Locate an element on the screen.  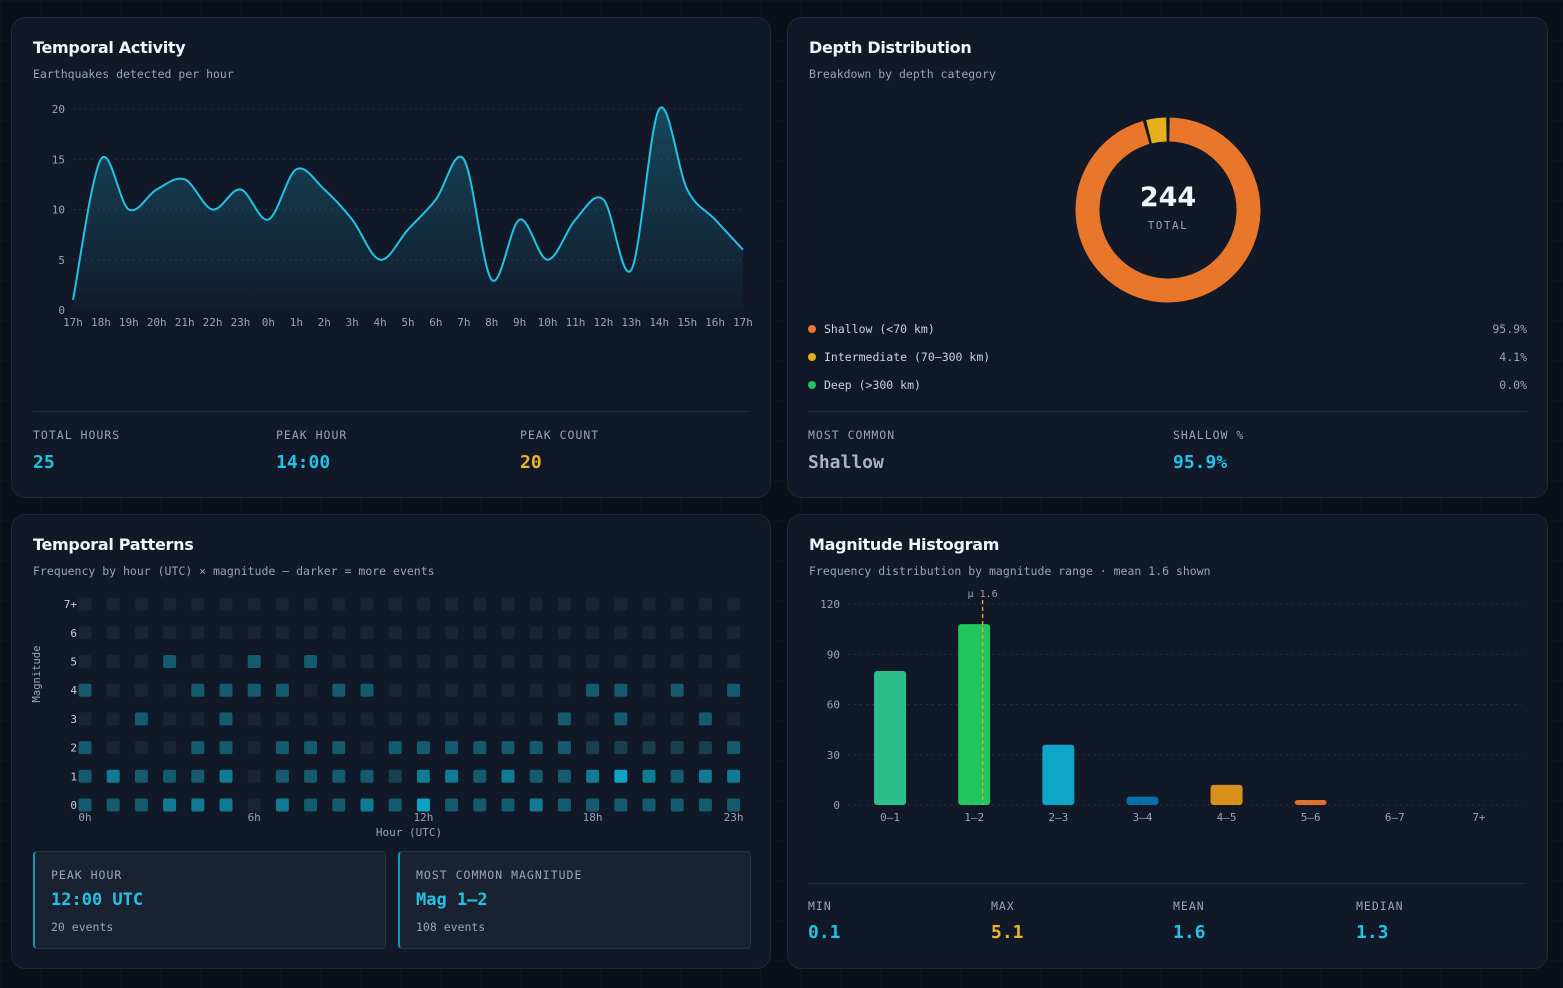
stat-value-max: 5.1 is located at coordinates (1007, 932).